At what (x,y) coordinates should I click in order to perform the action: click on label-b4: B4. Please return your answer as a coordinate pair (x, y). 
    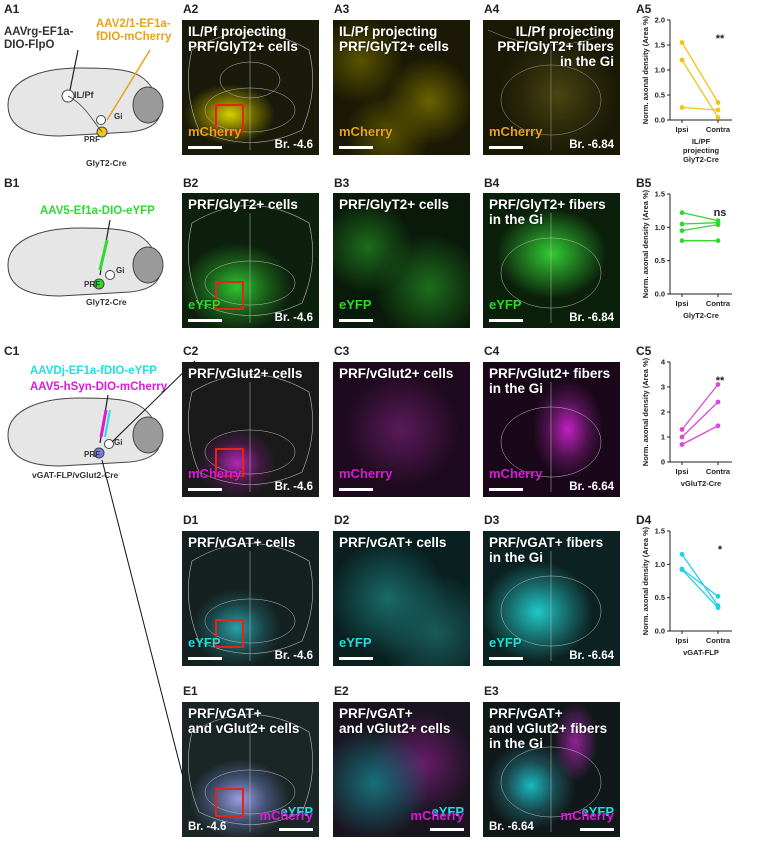
    Looking at the image, I should click on (492, 183).